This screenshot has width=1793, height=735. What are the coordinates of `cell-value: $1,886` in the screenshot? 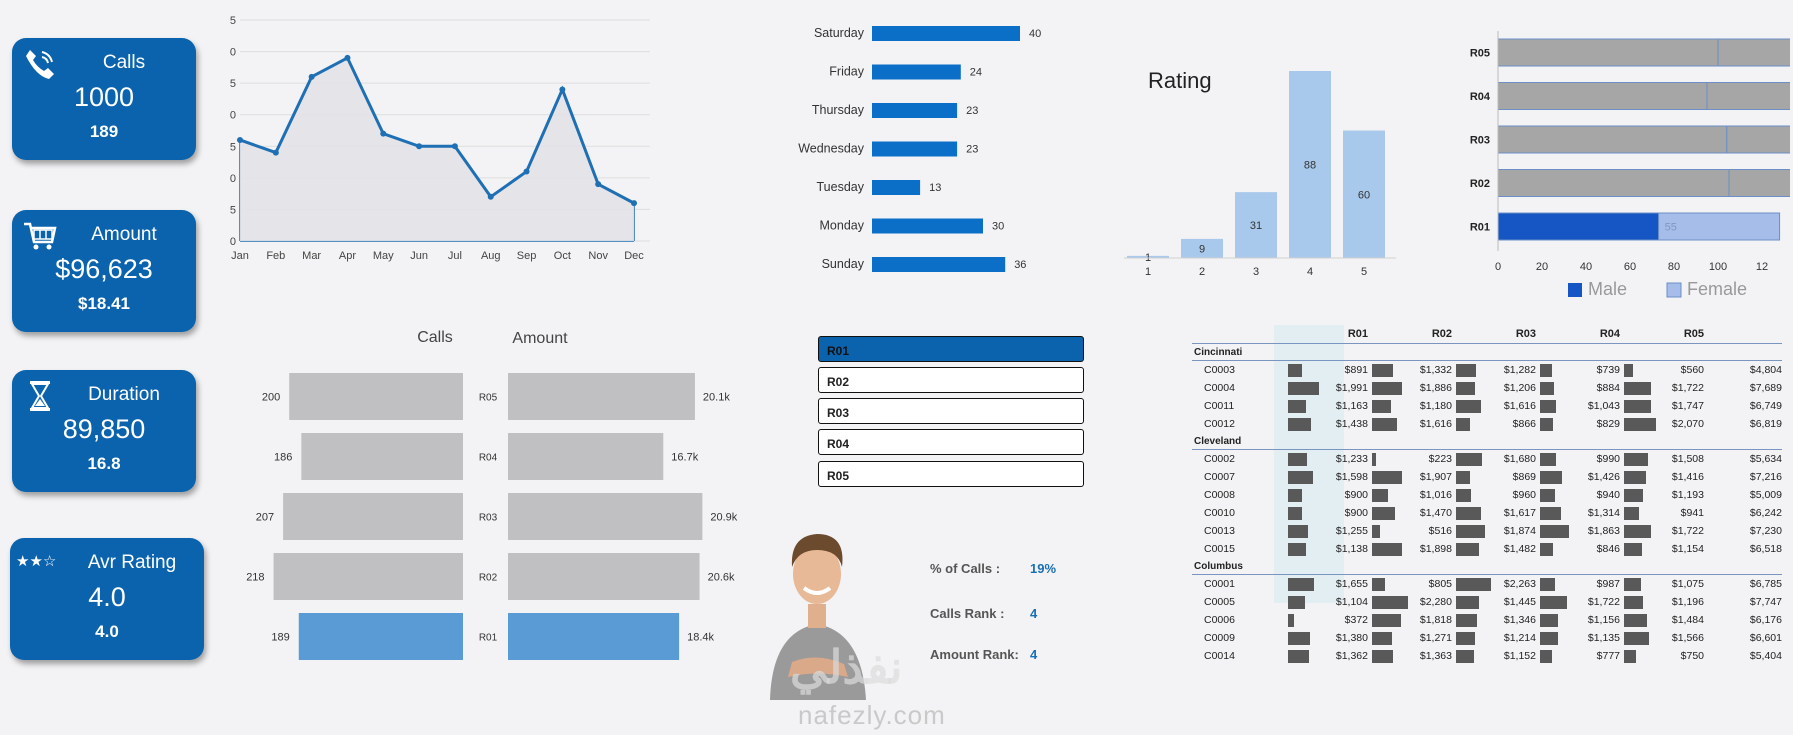 It's located at (1412, 388).